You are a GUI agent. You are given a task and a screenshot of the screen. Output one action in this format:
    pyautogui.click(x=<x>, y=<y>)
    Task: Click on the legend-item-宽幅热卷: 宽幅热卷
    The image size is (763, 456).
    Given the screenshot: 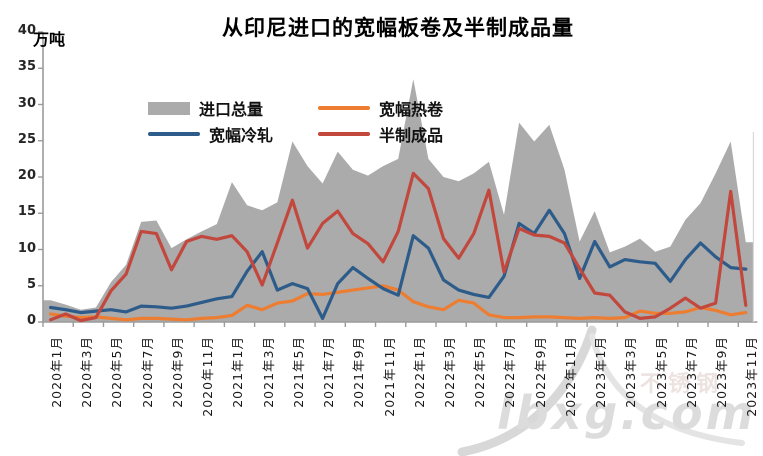 What is the action you would take?
    pyautogui.click(x=380, y=108)
    